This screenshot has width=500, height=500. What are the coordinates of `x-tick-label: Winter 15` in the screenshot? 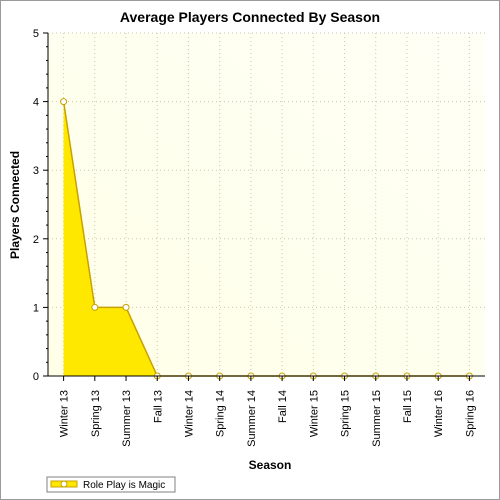 It's located at (314, 413).